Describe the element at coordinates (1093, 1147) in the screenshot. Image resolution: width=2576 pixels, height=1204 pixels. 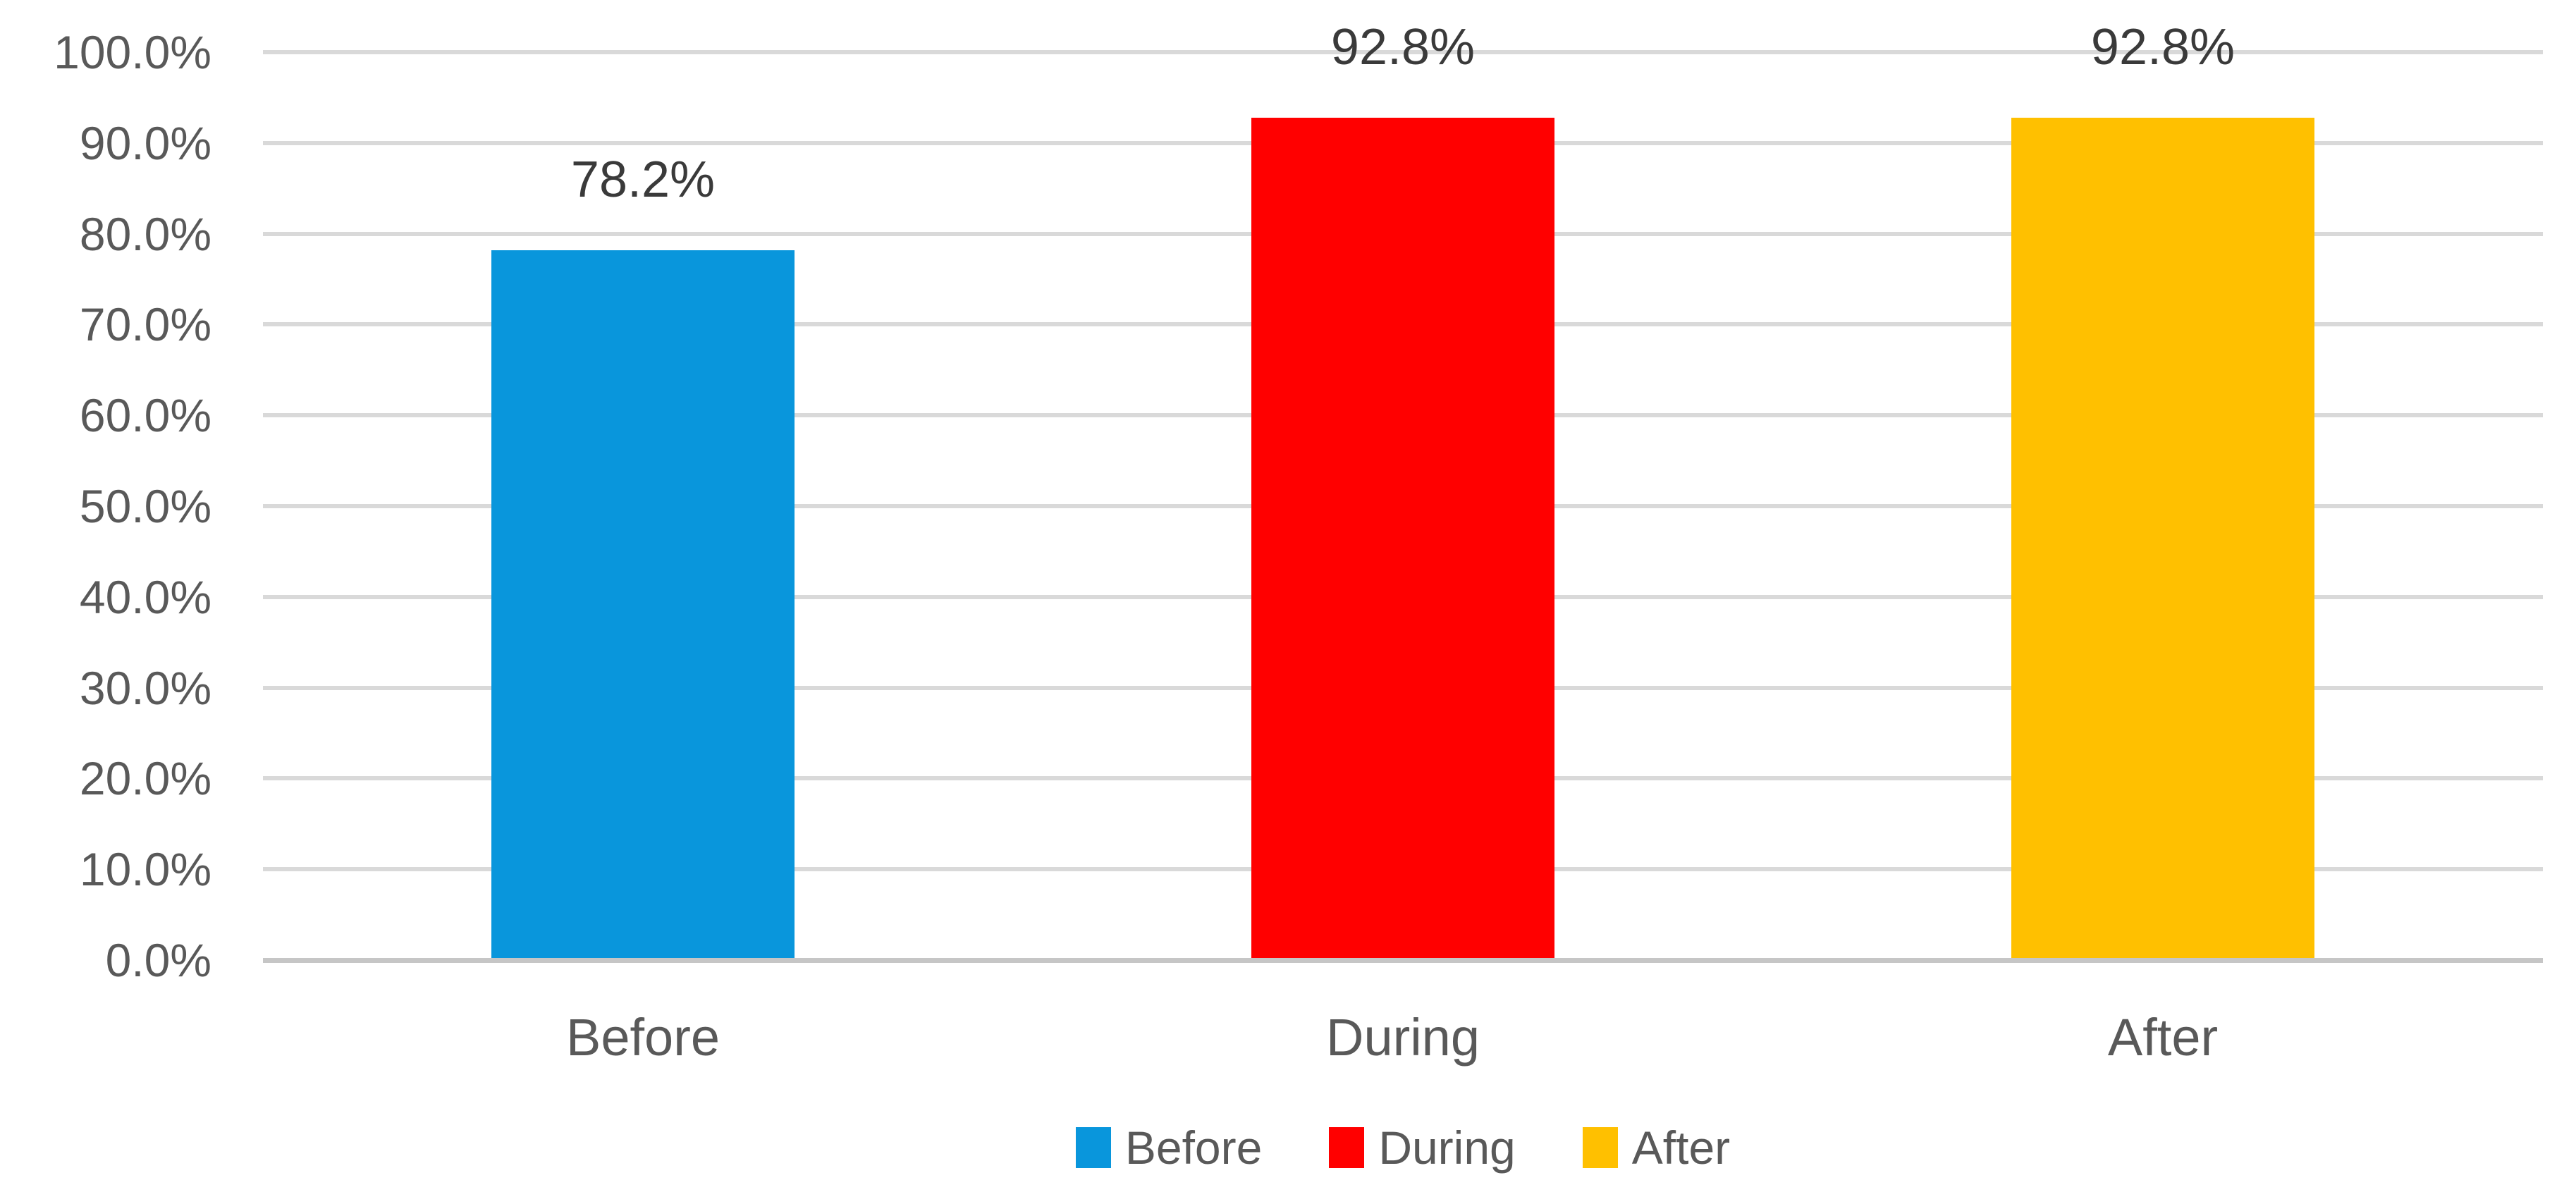
I see `legend-swatch-before` at that location.